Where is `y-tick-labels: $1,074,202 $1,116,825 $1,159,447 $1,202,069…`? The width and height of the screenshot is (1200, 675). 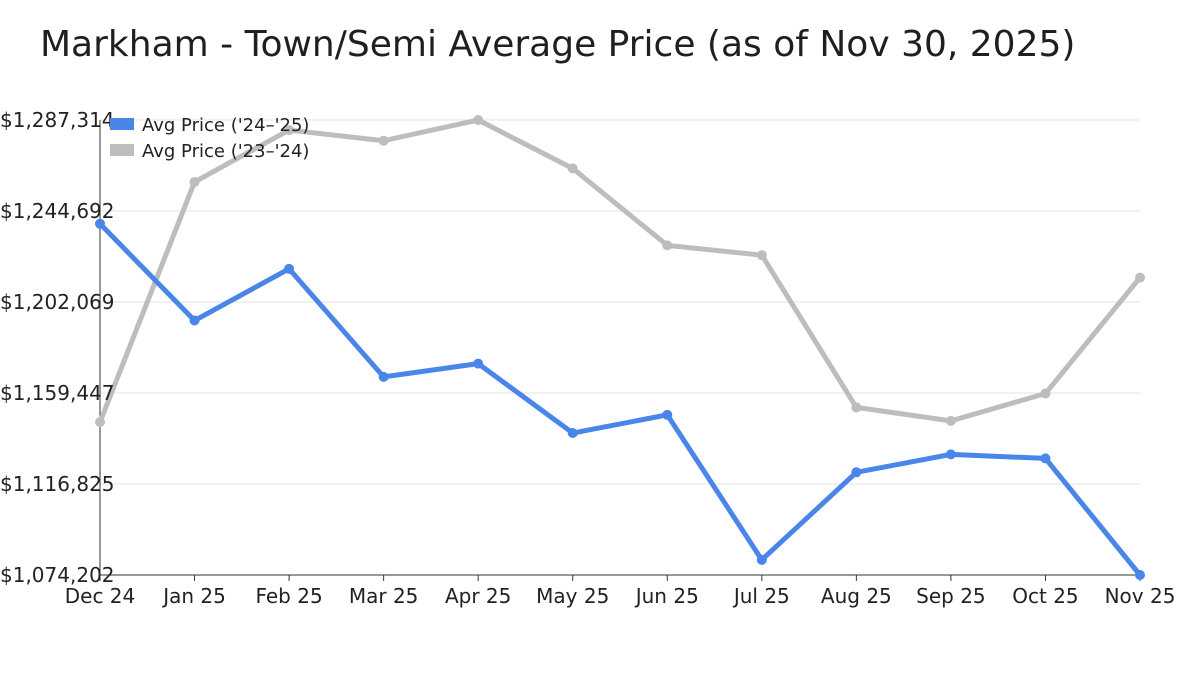
y-tick-labels: $1,074,202 $1,116,825 $1,159,447 $1,202,069… is located at coordinates (57, 347).